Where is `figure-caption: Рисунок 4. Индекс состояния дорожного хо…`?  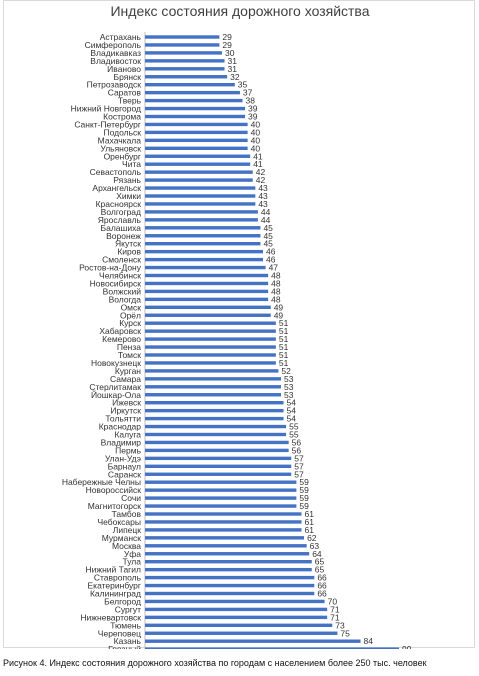 figure-caption: Рисунок 4. Индекс состояния дорожного хо… is located at coordinates (215, 663).